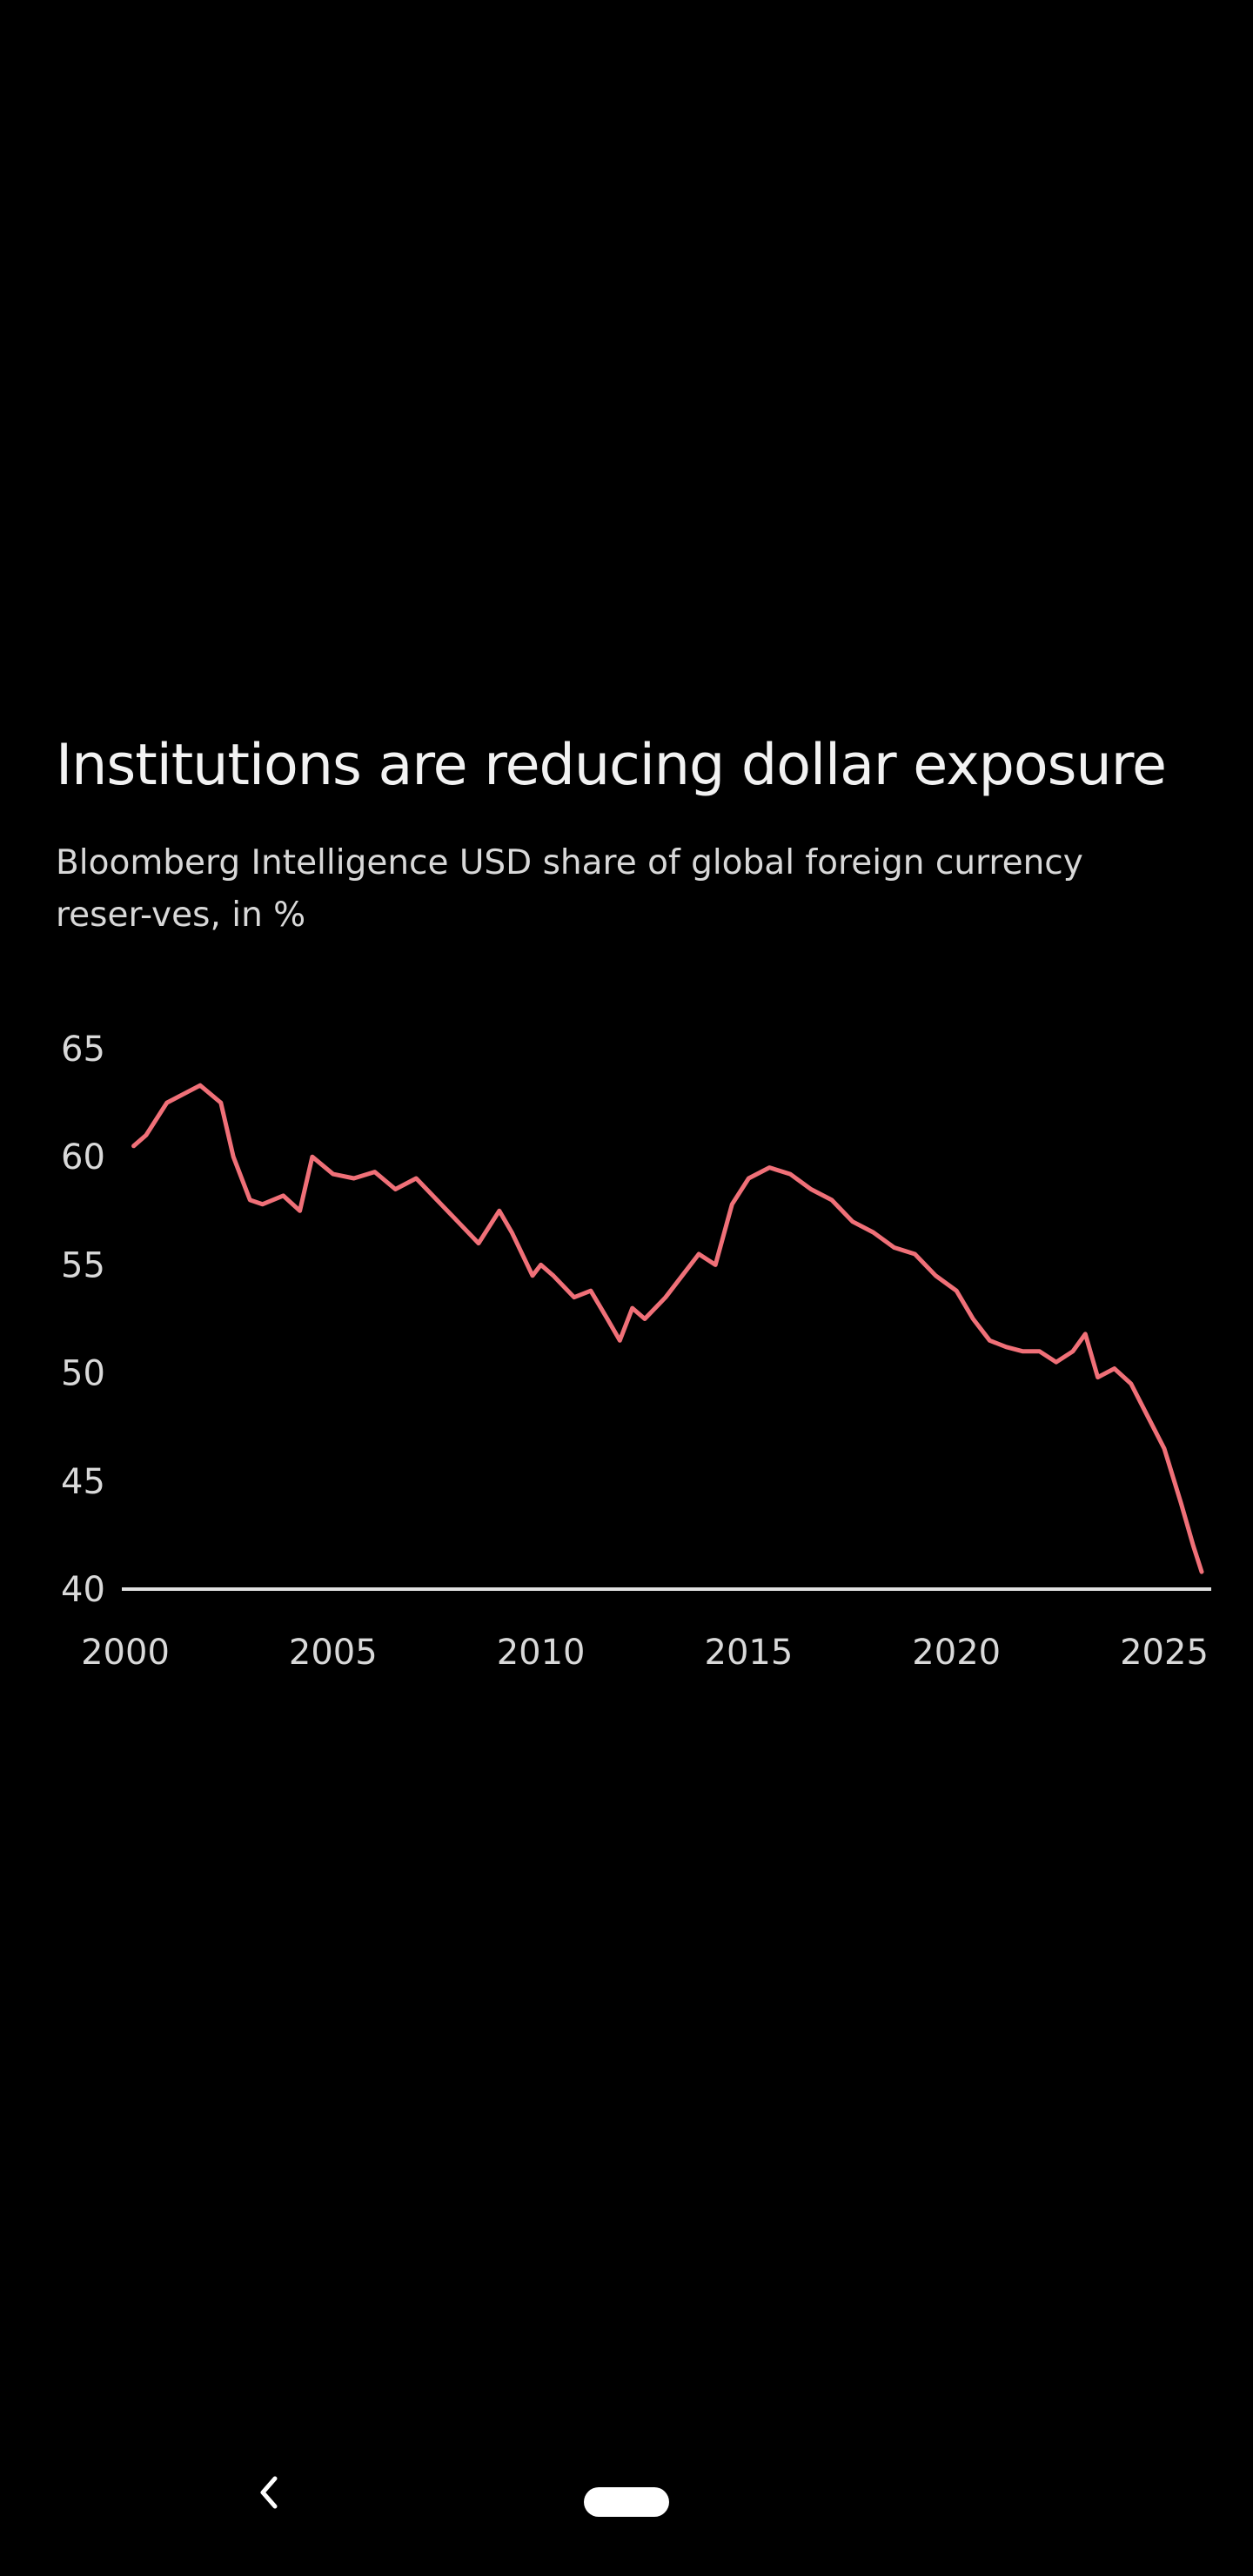 Image resolution: width=1253 pixels, height=2576 pixels. Describe the element at coordinates (333, 1653) in the screenshot. I see `x-tick-label: 2005` at that location.